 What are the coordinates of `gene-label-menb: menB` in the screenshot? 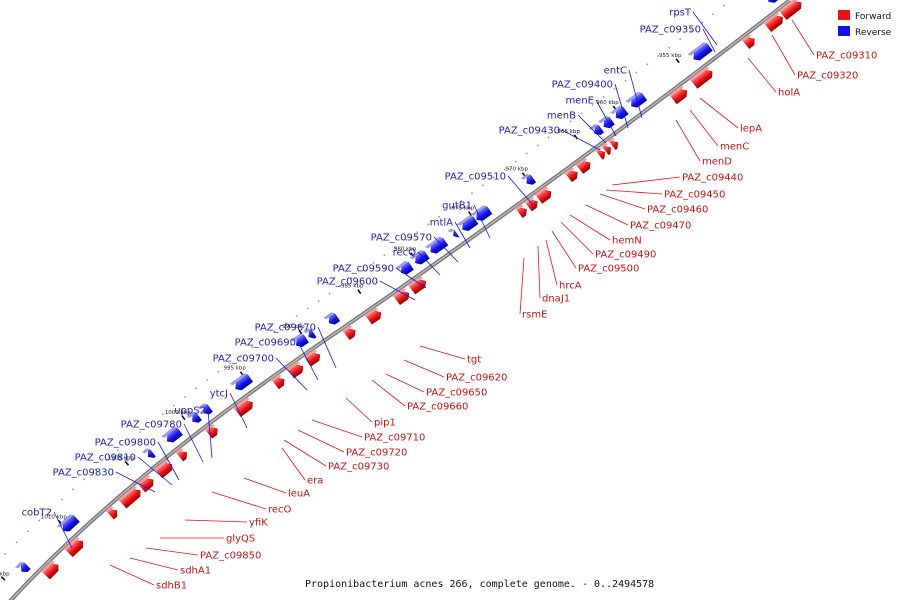 It's located at (561, 116).